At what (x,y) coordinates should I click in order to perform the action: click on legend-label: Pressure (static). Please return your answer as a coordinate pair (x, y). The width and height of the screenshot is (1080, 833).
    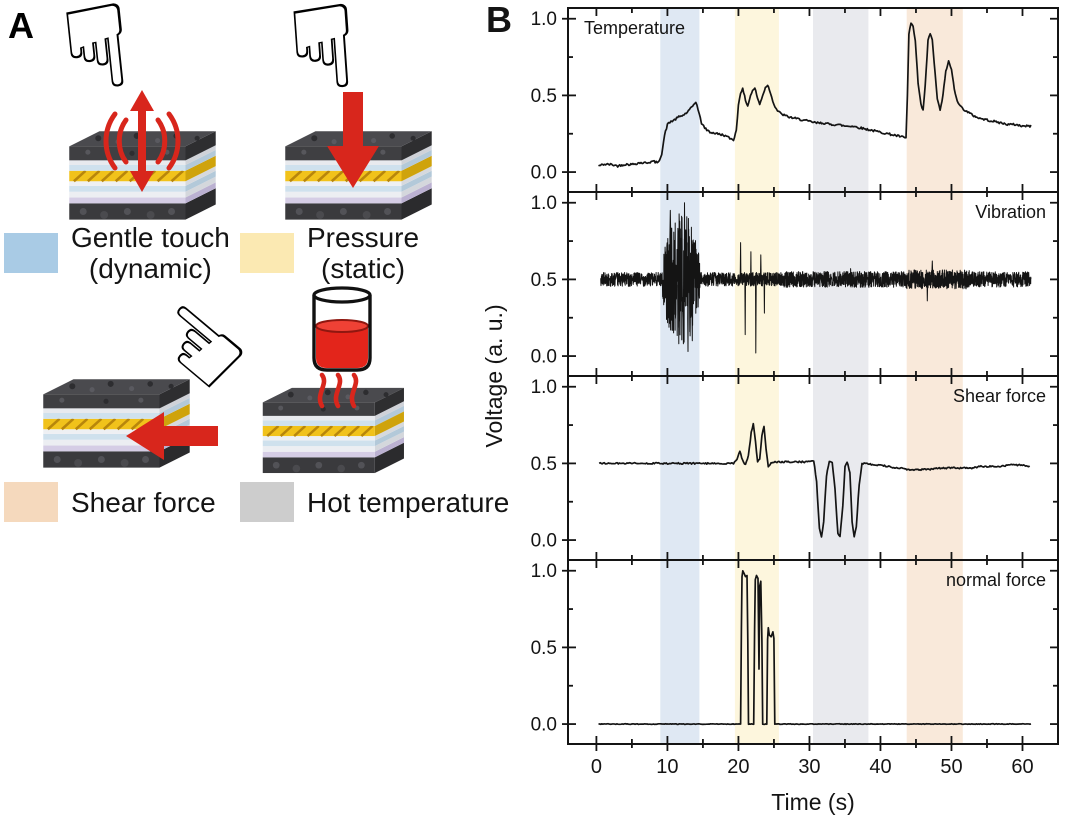
    Looking at the image, I should click on (363, 253).